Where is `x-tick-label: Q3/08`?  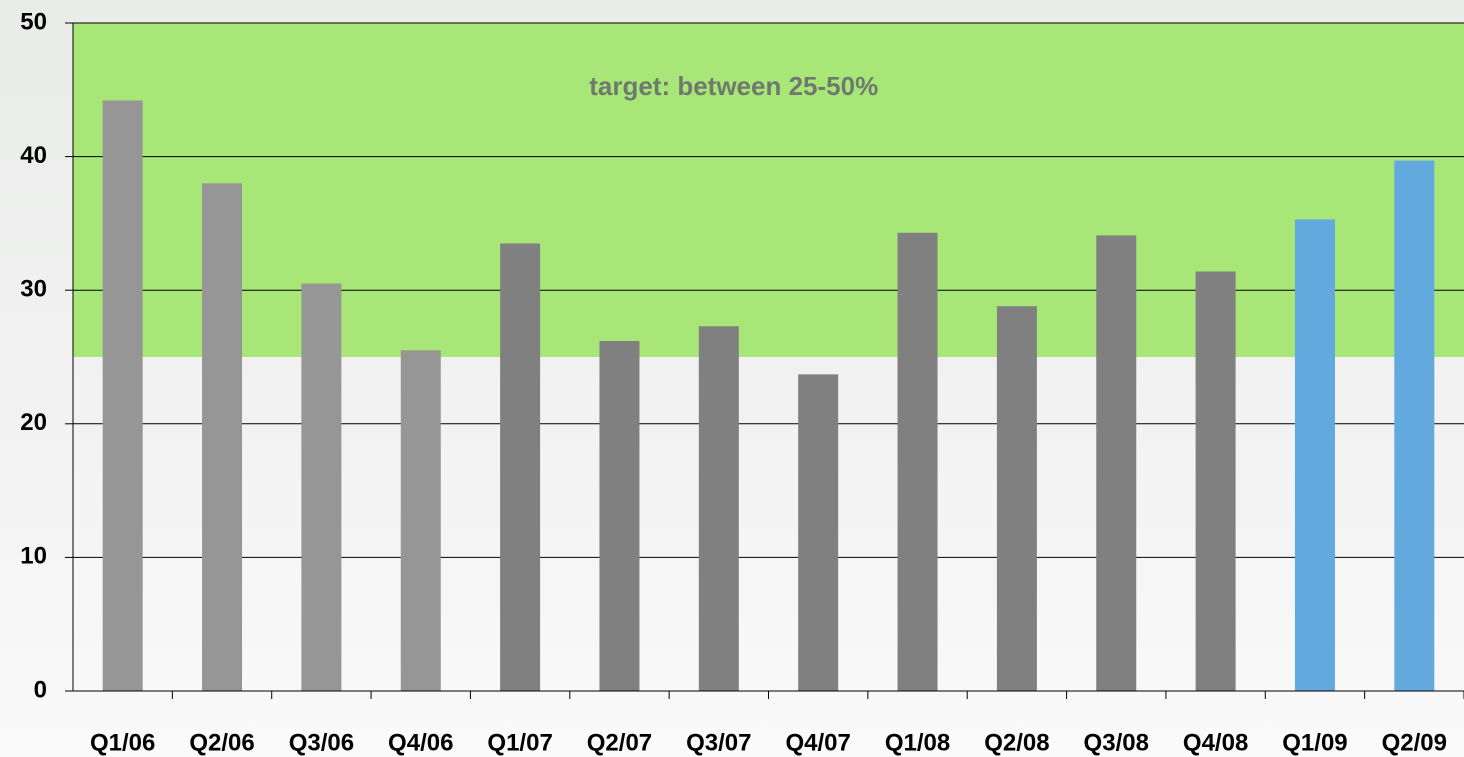
x-tick-label: Q3/08 is located at coordinates (1116, 742).